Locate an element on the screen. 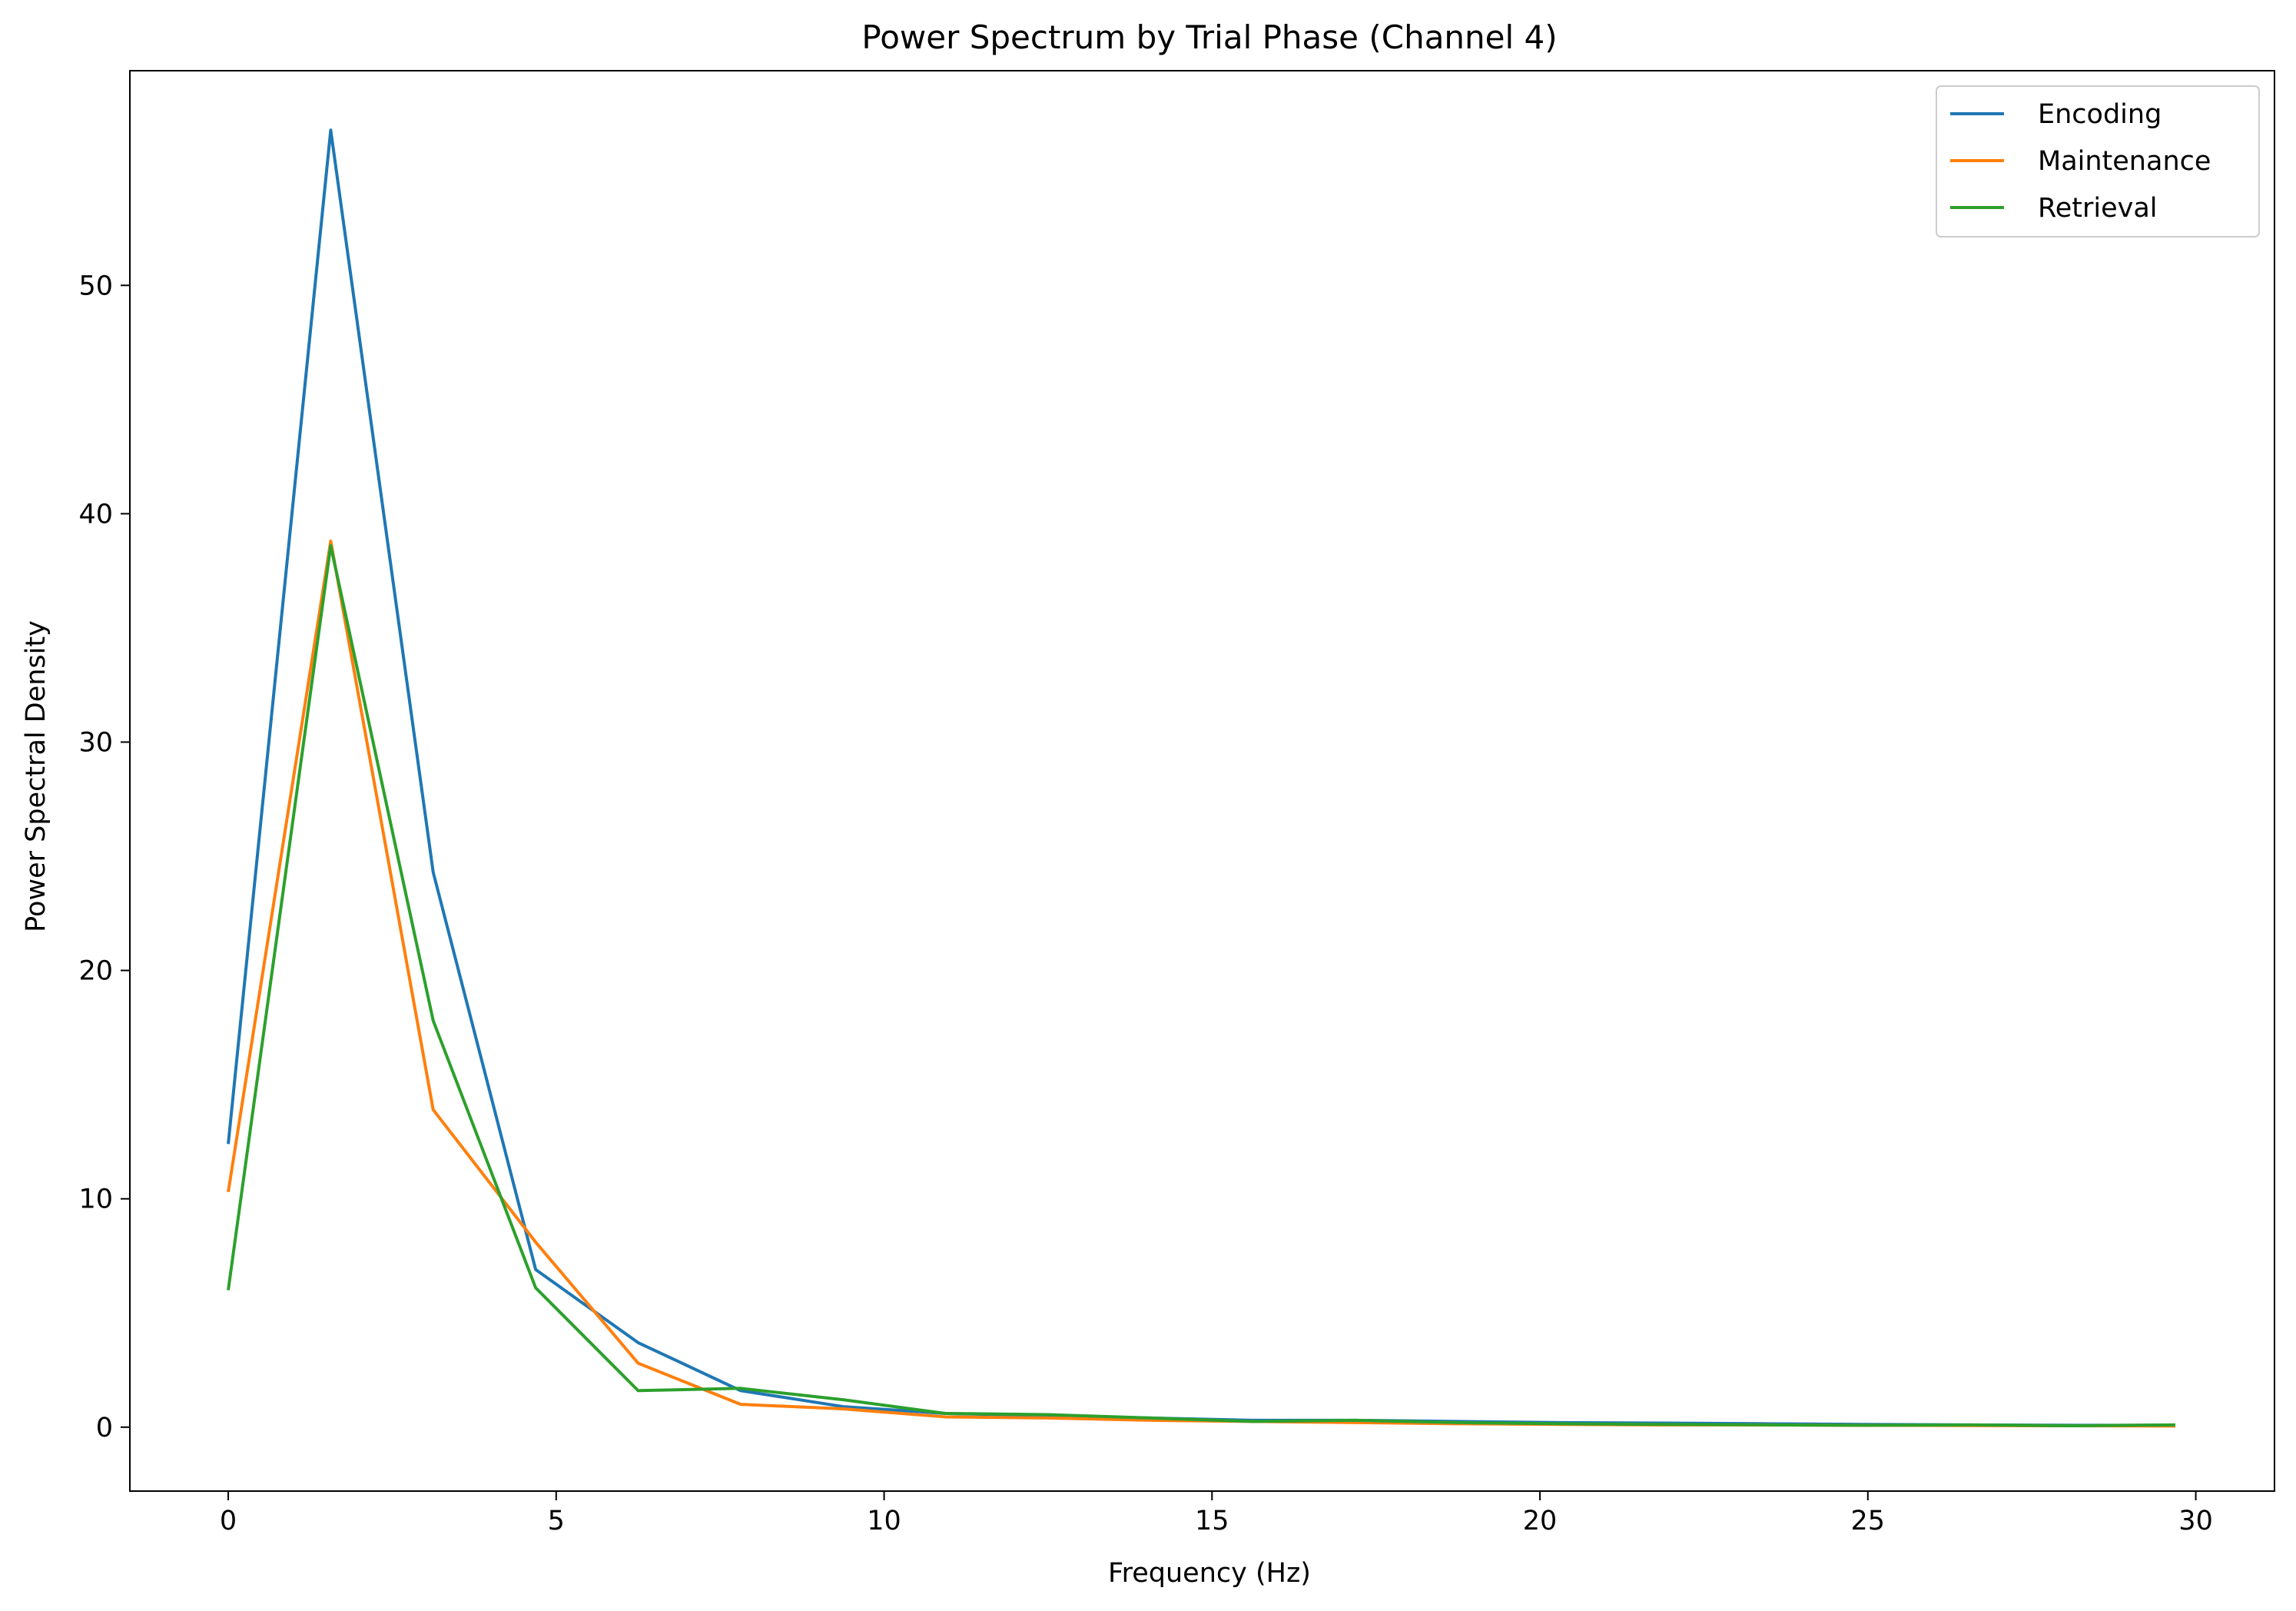 This screenshot has width=2296, height=1611. x-axis-label: Frequency (Hz) is located at coordinates (1210, 1573).